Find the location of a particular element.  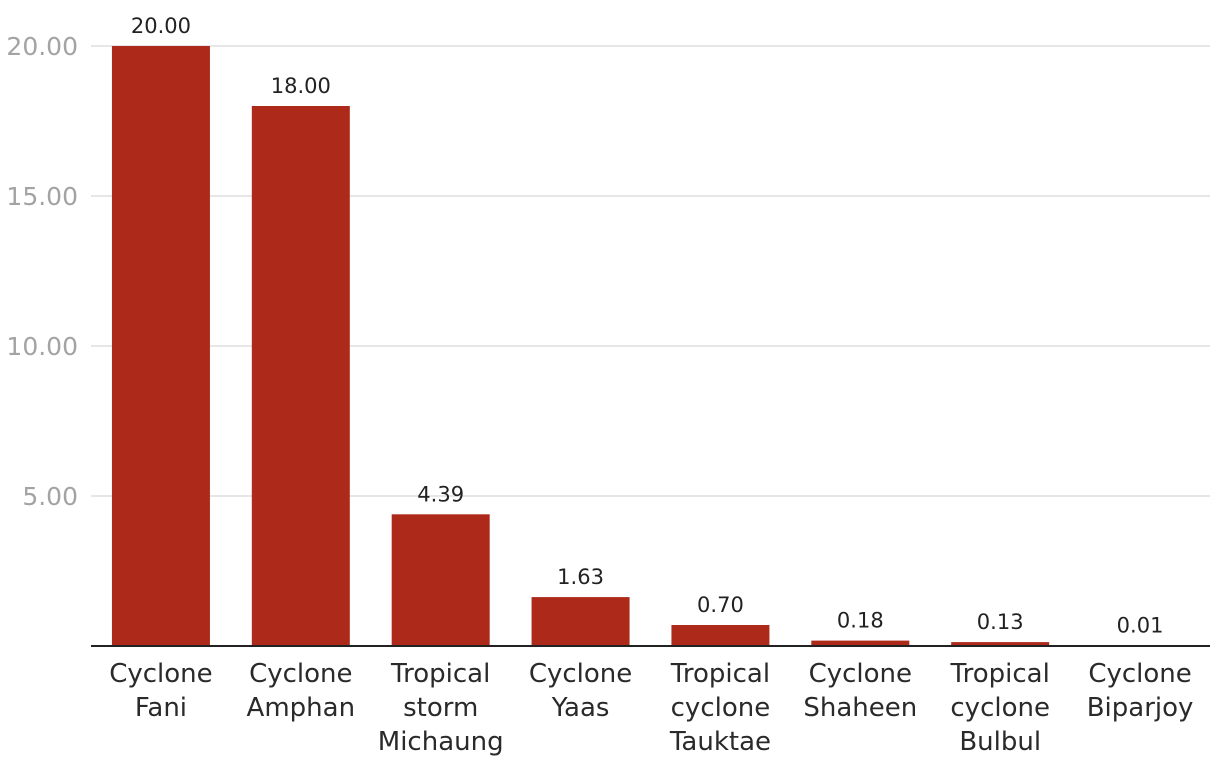

x-tick-label: Cyclone Fani is located at coordinates (160, 691).